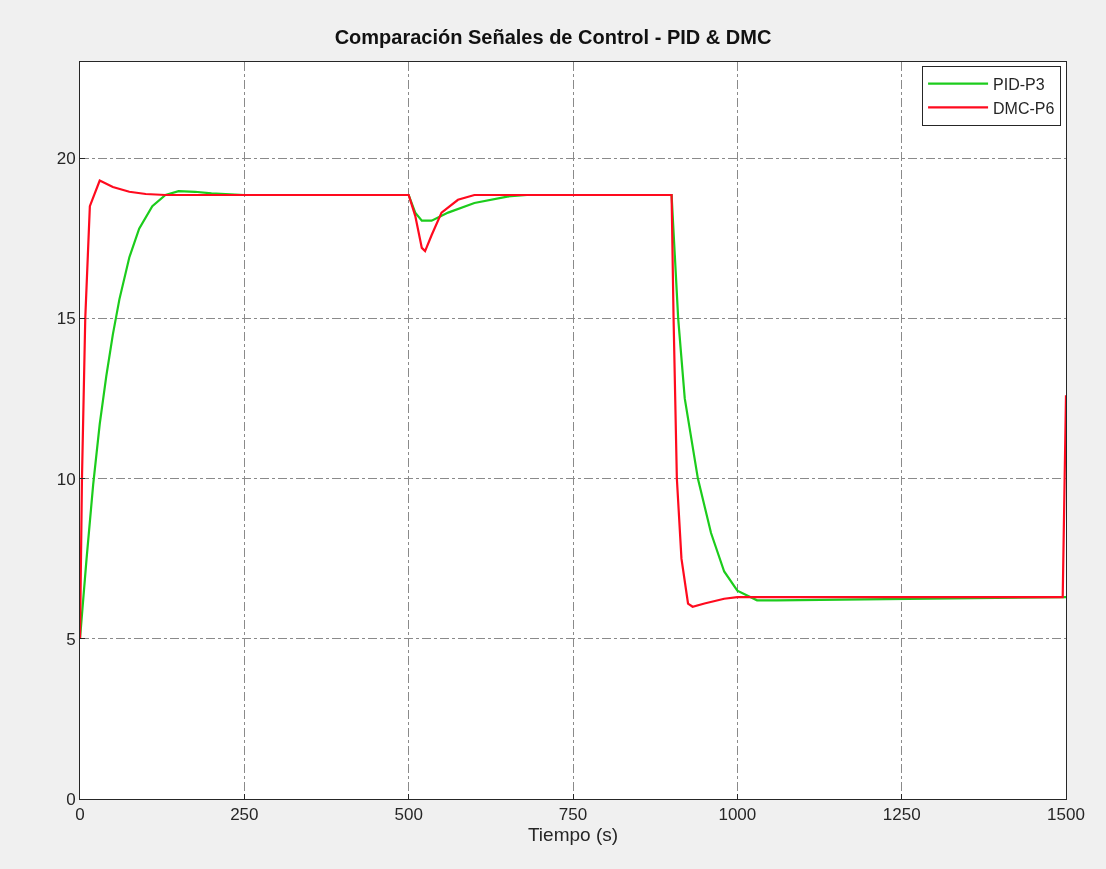  I want to click on x-tick-label: 500, so click(408, 815).